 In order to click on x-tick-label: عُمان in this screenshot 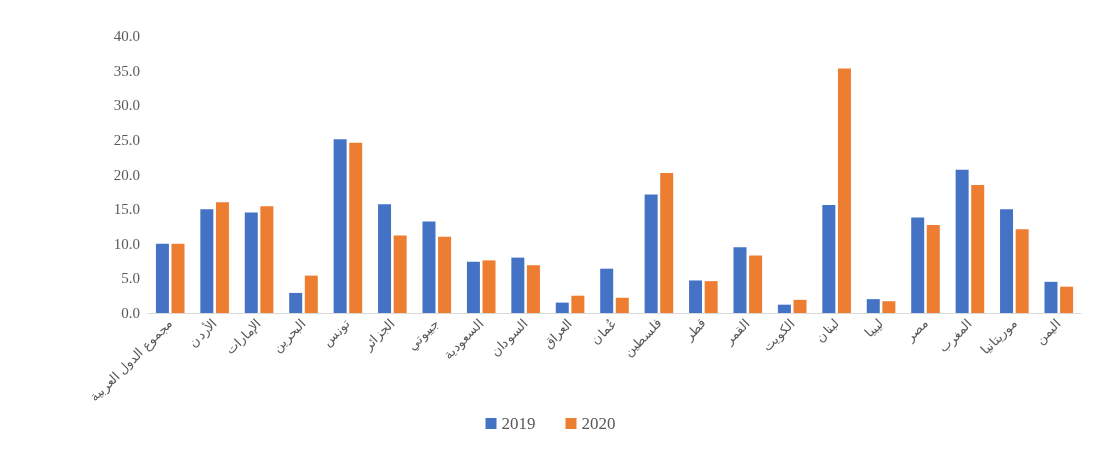, I will do `click(603, 331)`.